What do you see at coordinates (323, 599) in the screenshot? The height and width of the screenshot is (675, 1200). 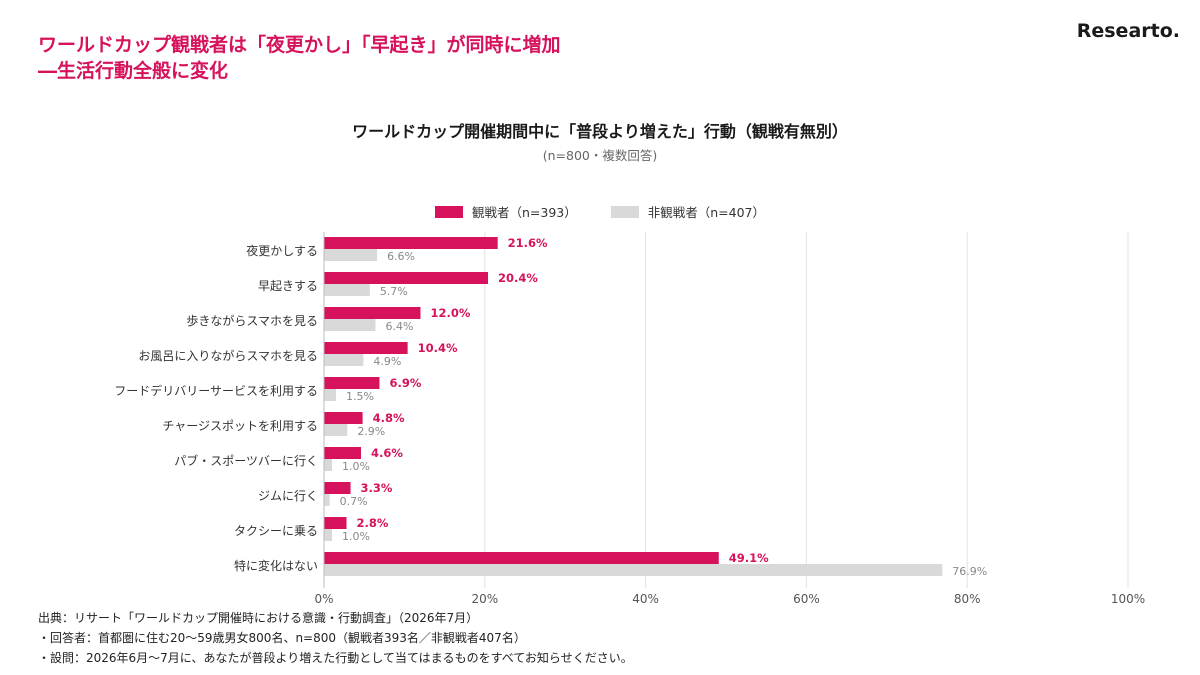 I see `x-tick-label: 0%` at bounding box center [323, 599].